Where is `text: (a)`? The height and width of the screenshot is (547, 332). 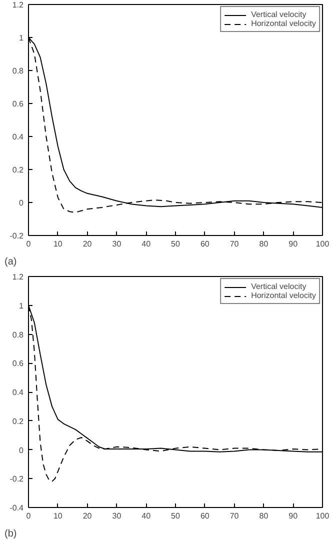
text: (a) is located at coordinates (10, 262).